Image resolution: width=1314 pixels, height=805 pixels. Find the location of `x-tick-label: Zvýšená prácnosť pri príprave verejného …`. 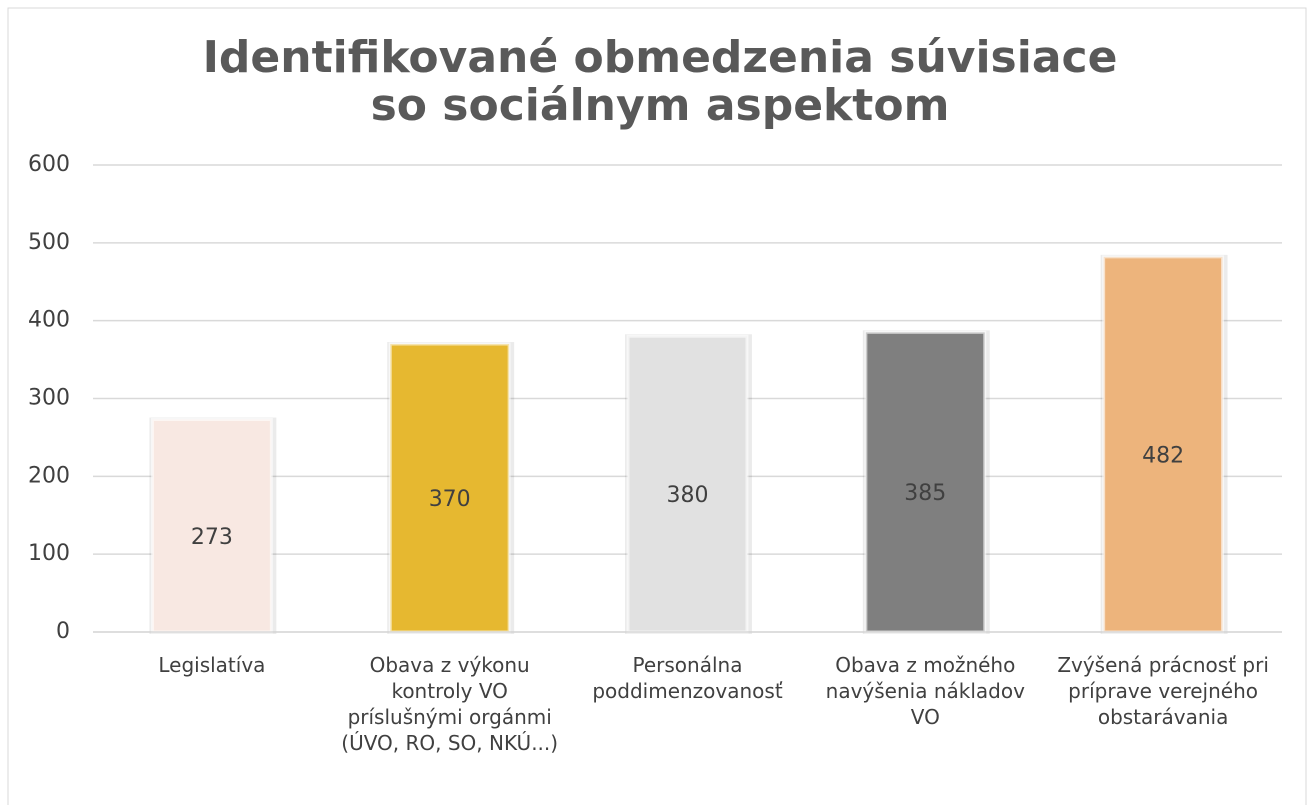

x-tick-label: Zvýšená prácnosť pri príprave verejného … is located at coordinates (1163, 691).